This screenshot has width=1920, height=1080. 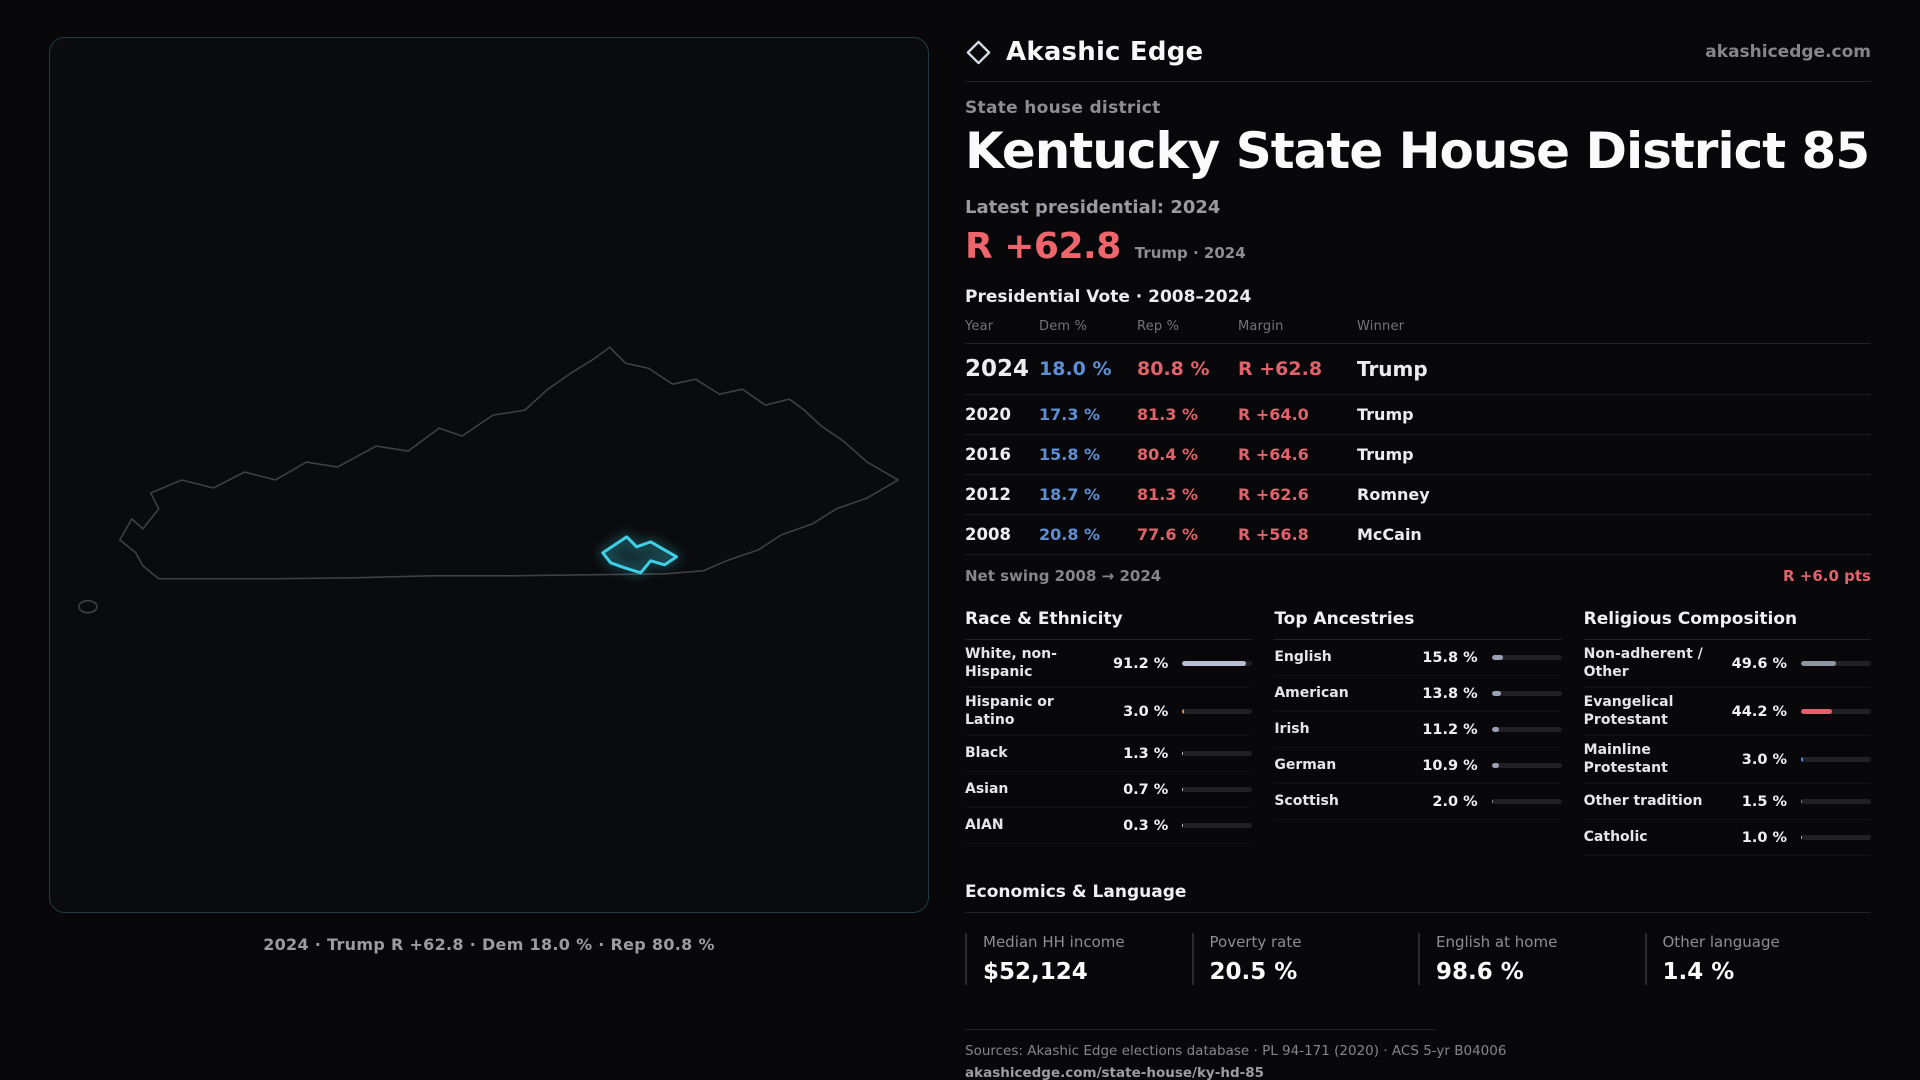 I want to click on latest-presidential-label: Latest presidential: 2024, so click(x=1093, y=207).